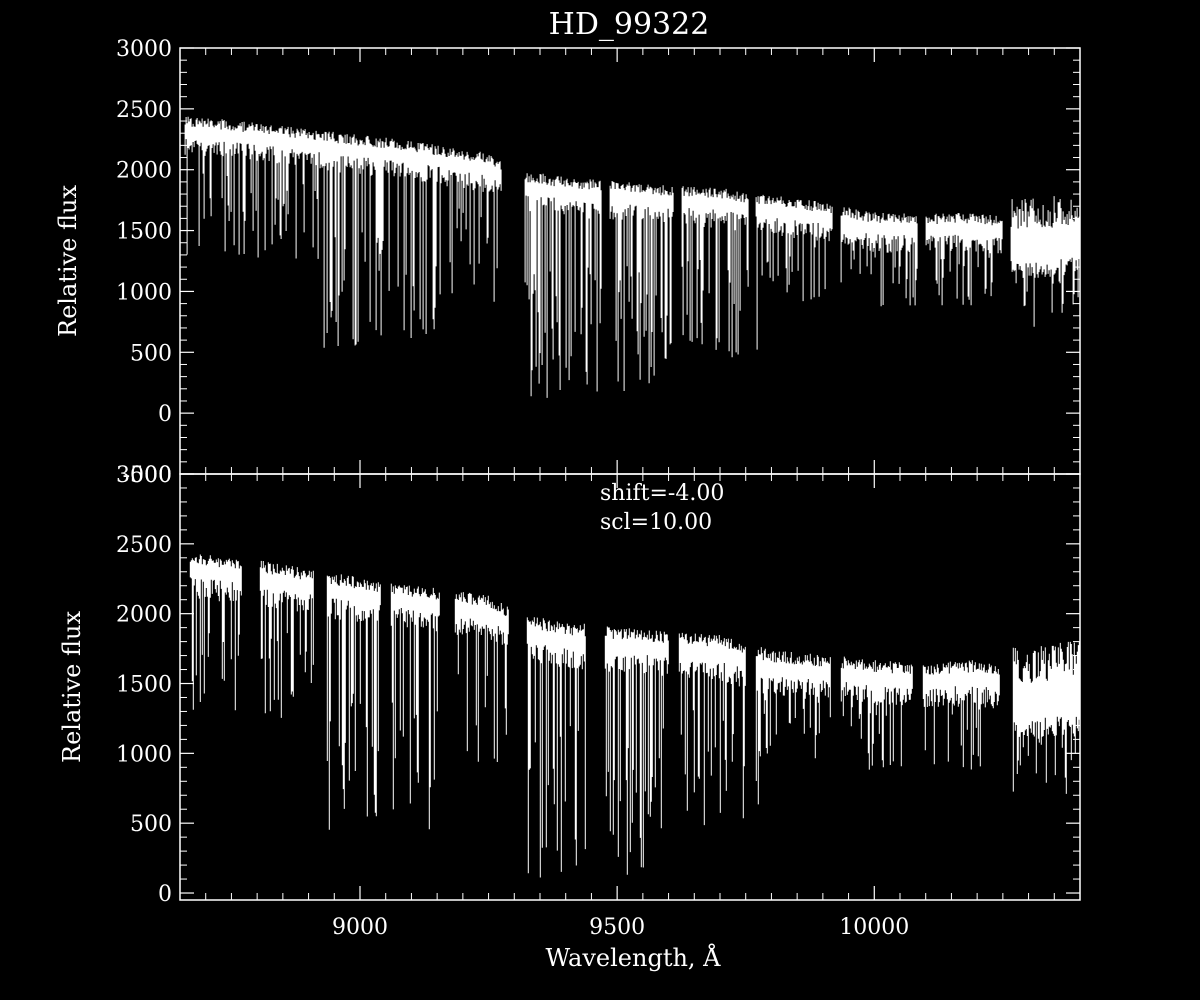 The height and width of the screenshot is (1000, 1200). I want to click on bottom-x-tick-label: 9000, so click(360, 927).